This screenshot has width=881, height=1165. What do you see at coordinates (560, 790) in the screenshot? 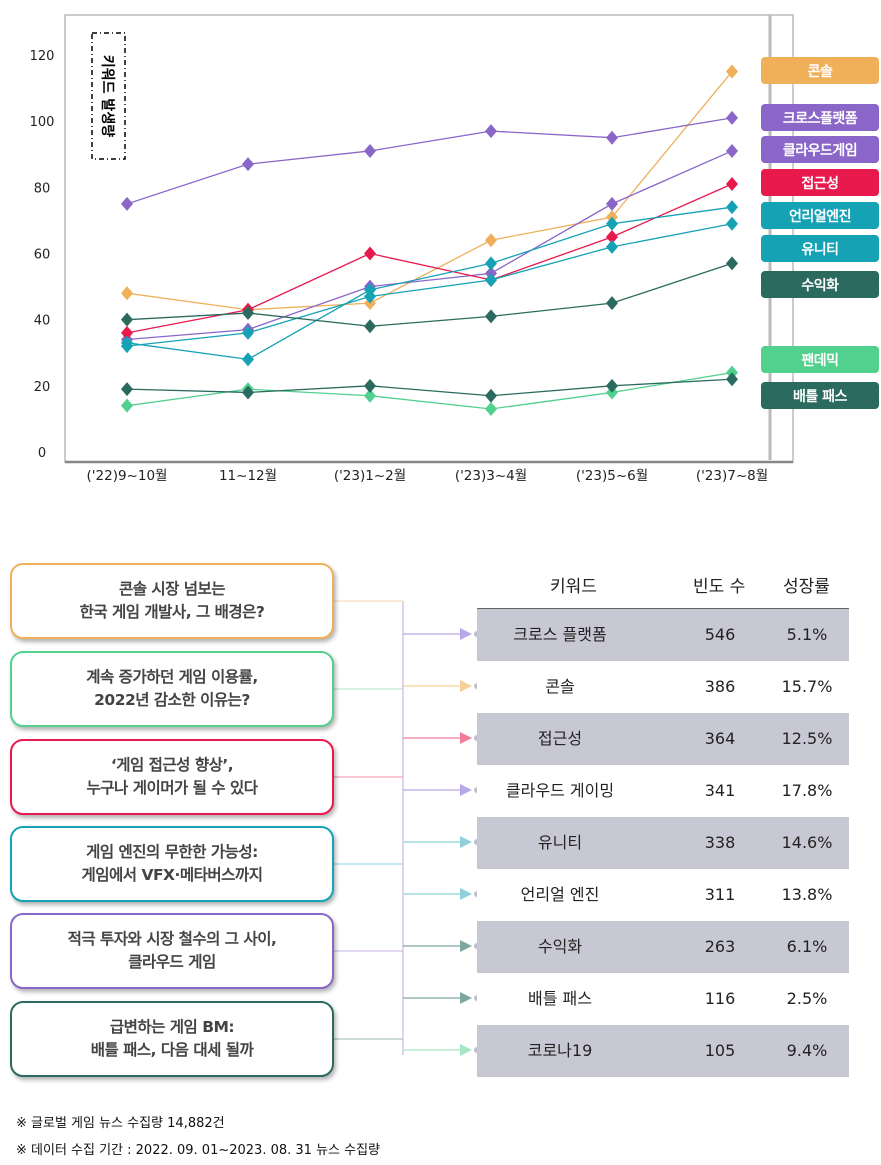
I see `cell-keyword: 클라우드 게이밍` at bounding box center [560, 790].